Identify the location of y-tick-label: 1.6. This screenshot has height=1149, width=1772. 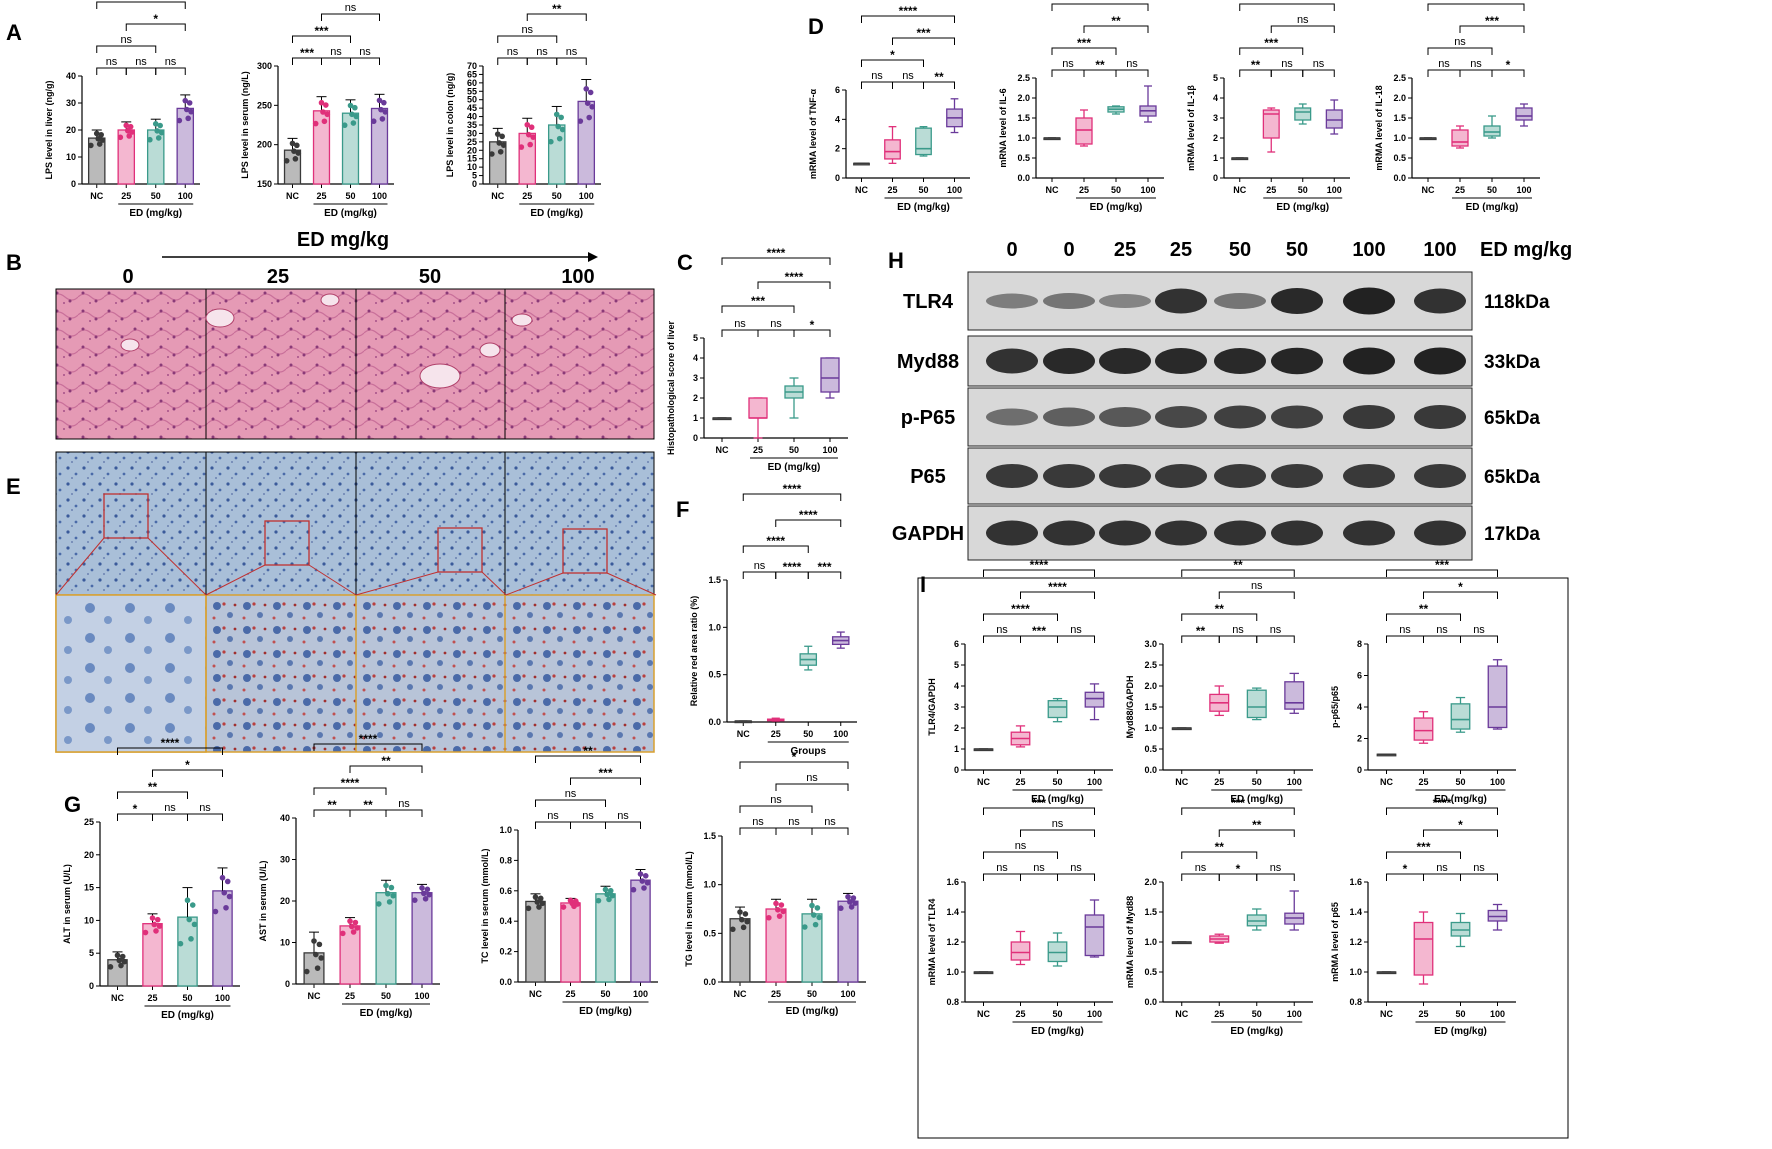
(1355, 882).